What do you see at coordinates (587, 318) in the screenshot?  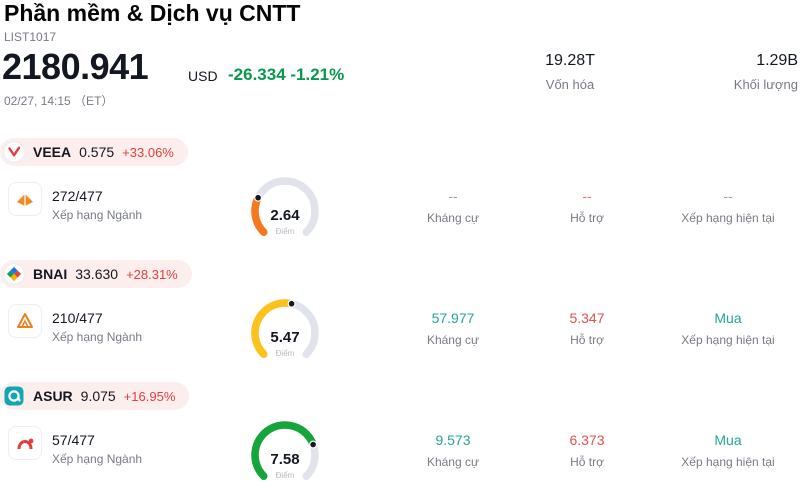 I see `support-value: 5.347` at bounding box center [587, 318].